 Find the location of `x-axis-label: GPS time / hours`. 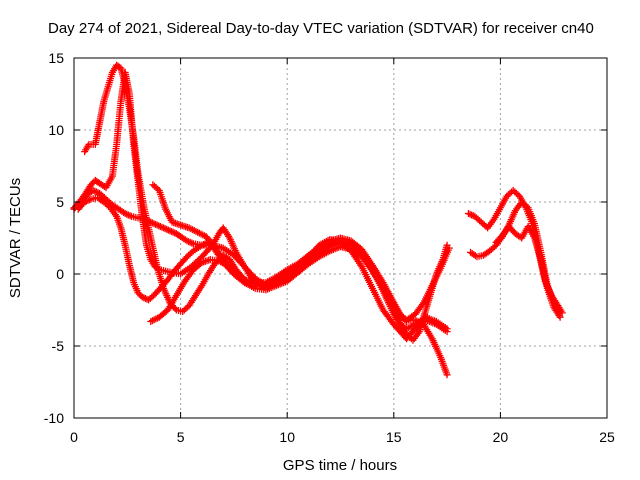

x-axis-label: GPS time / hours is located at coordinates (340, 465).